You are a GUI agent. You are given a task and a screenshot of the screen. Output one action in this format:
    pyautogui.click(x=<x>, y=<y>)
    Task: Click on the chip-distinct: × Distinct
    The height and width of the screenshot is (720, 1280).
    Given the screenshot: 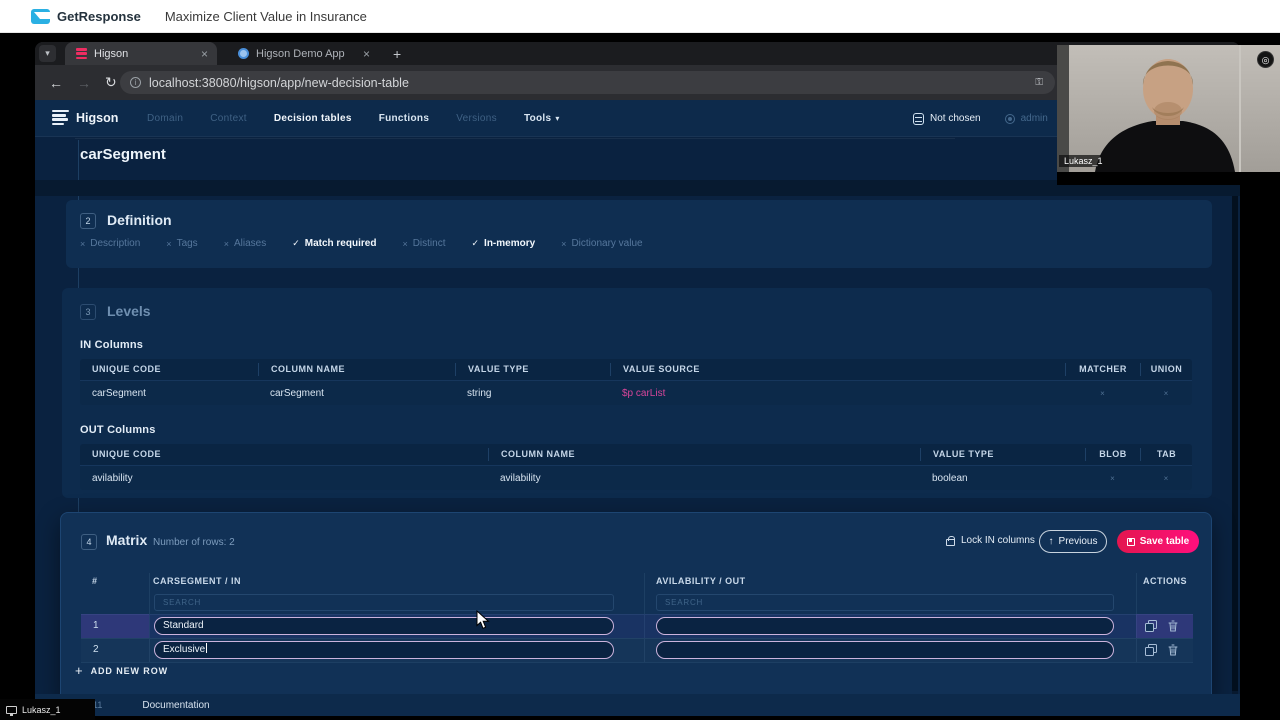 What is the action you would take?
    pyautogui.click(x=424, y=243)
    